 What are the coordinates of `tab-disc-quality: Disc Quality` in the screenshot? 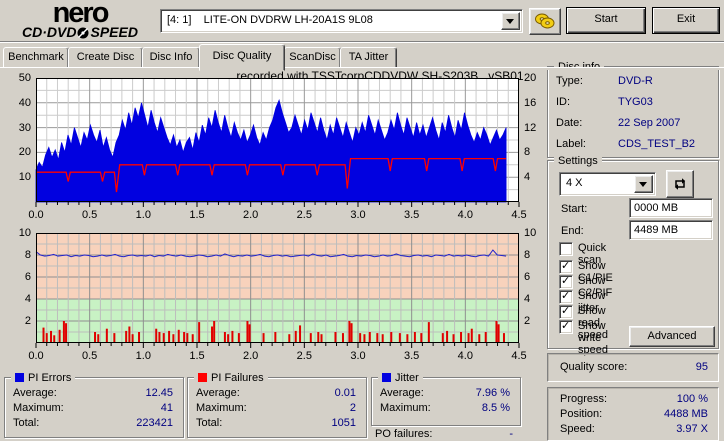 It's located at (242, 57).